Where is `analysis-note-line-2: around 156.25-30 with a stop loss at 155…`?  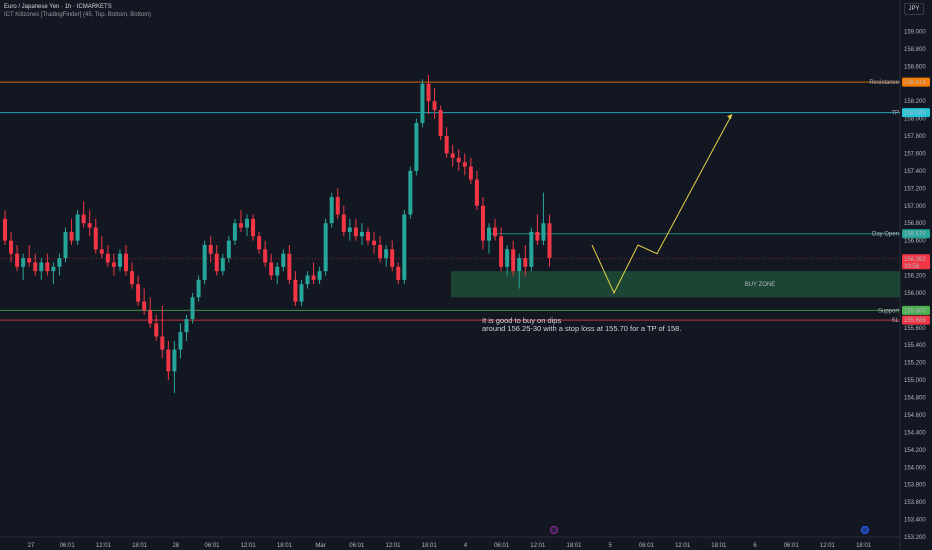
analysis-note-line-2: around 156.25-30 with a stop loss at 155… is located at coordinates (582, 328).